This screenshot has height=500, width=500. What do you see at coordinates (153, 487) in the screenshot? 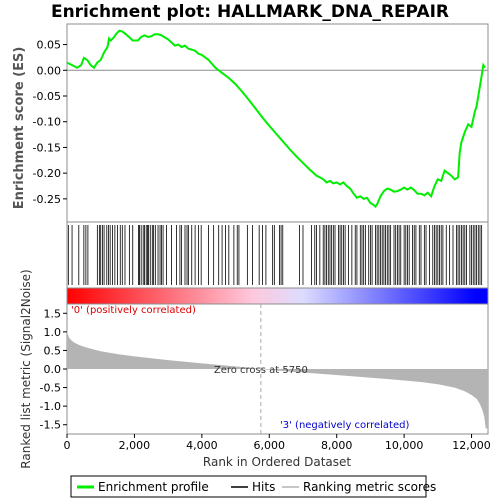
I see `legend-enrichment-label: Enrichment profile` at bounding box center [153, 487].